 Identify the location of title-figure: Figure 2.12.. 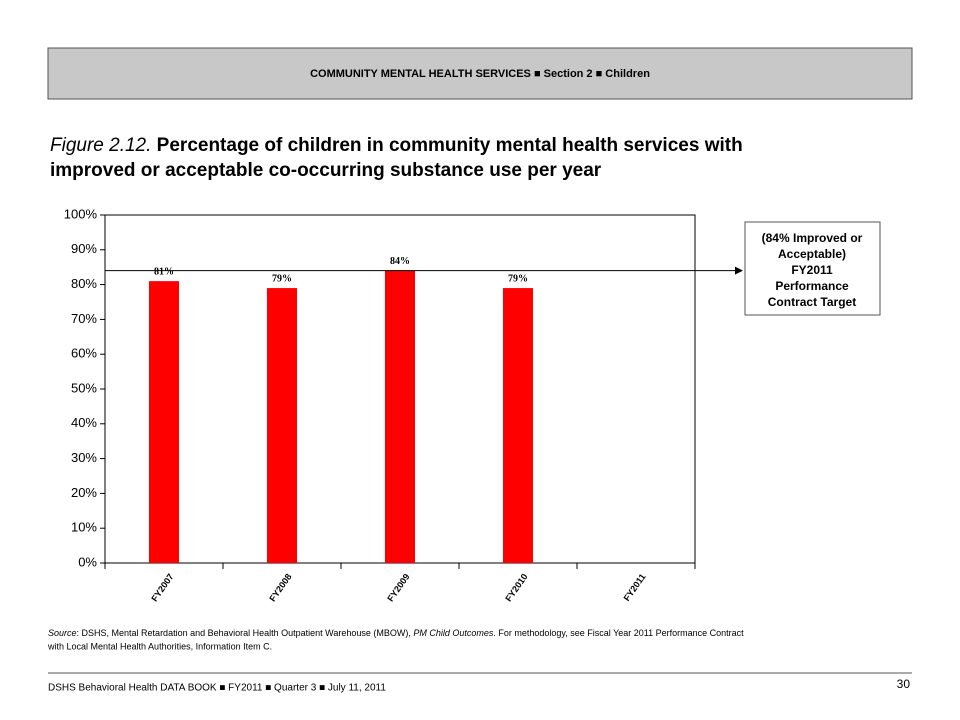
(100, 145).